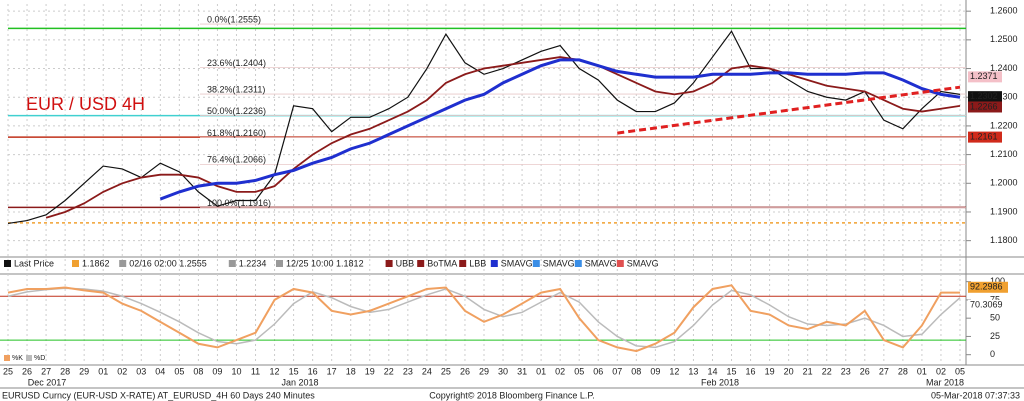  What do you see at coordinates (674, 371) in the screenshot?
I see `x-tick-label: 12` at bounding box center [674, 371].